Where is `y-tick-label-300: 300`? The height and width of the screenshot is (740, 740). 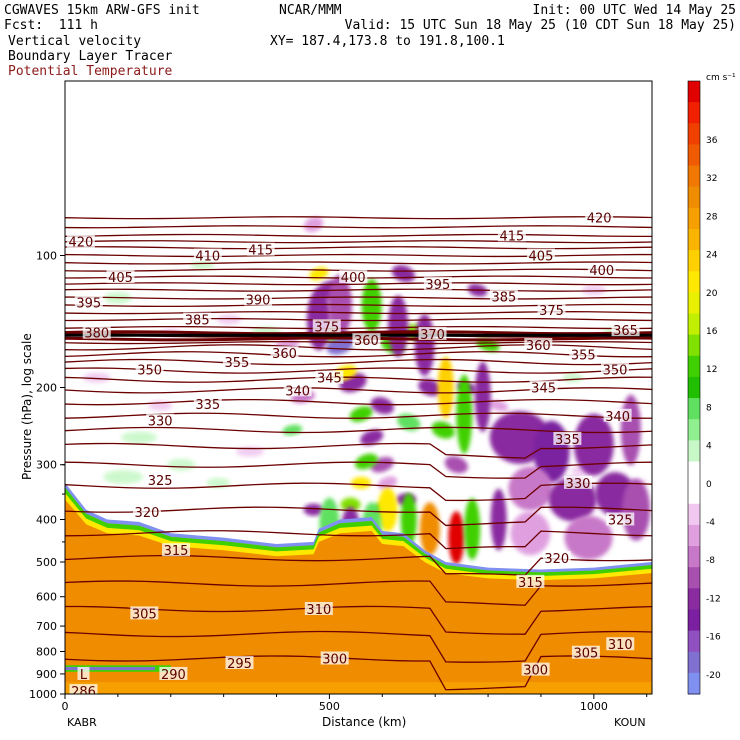
y-tick-label-300: 300 is located at coordinates (46, 465).